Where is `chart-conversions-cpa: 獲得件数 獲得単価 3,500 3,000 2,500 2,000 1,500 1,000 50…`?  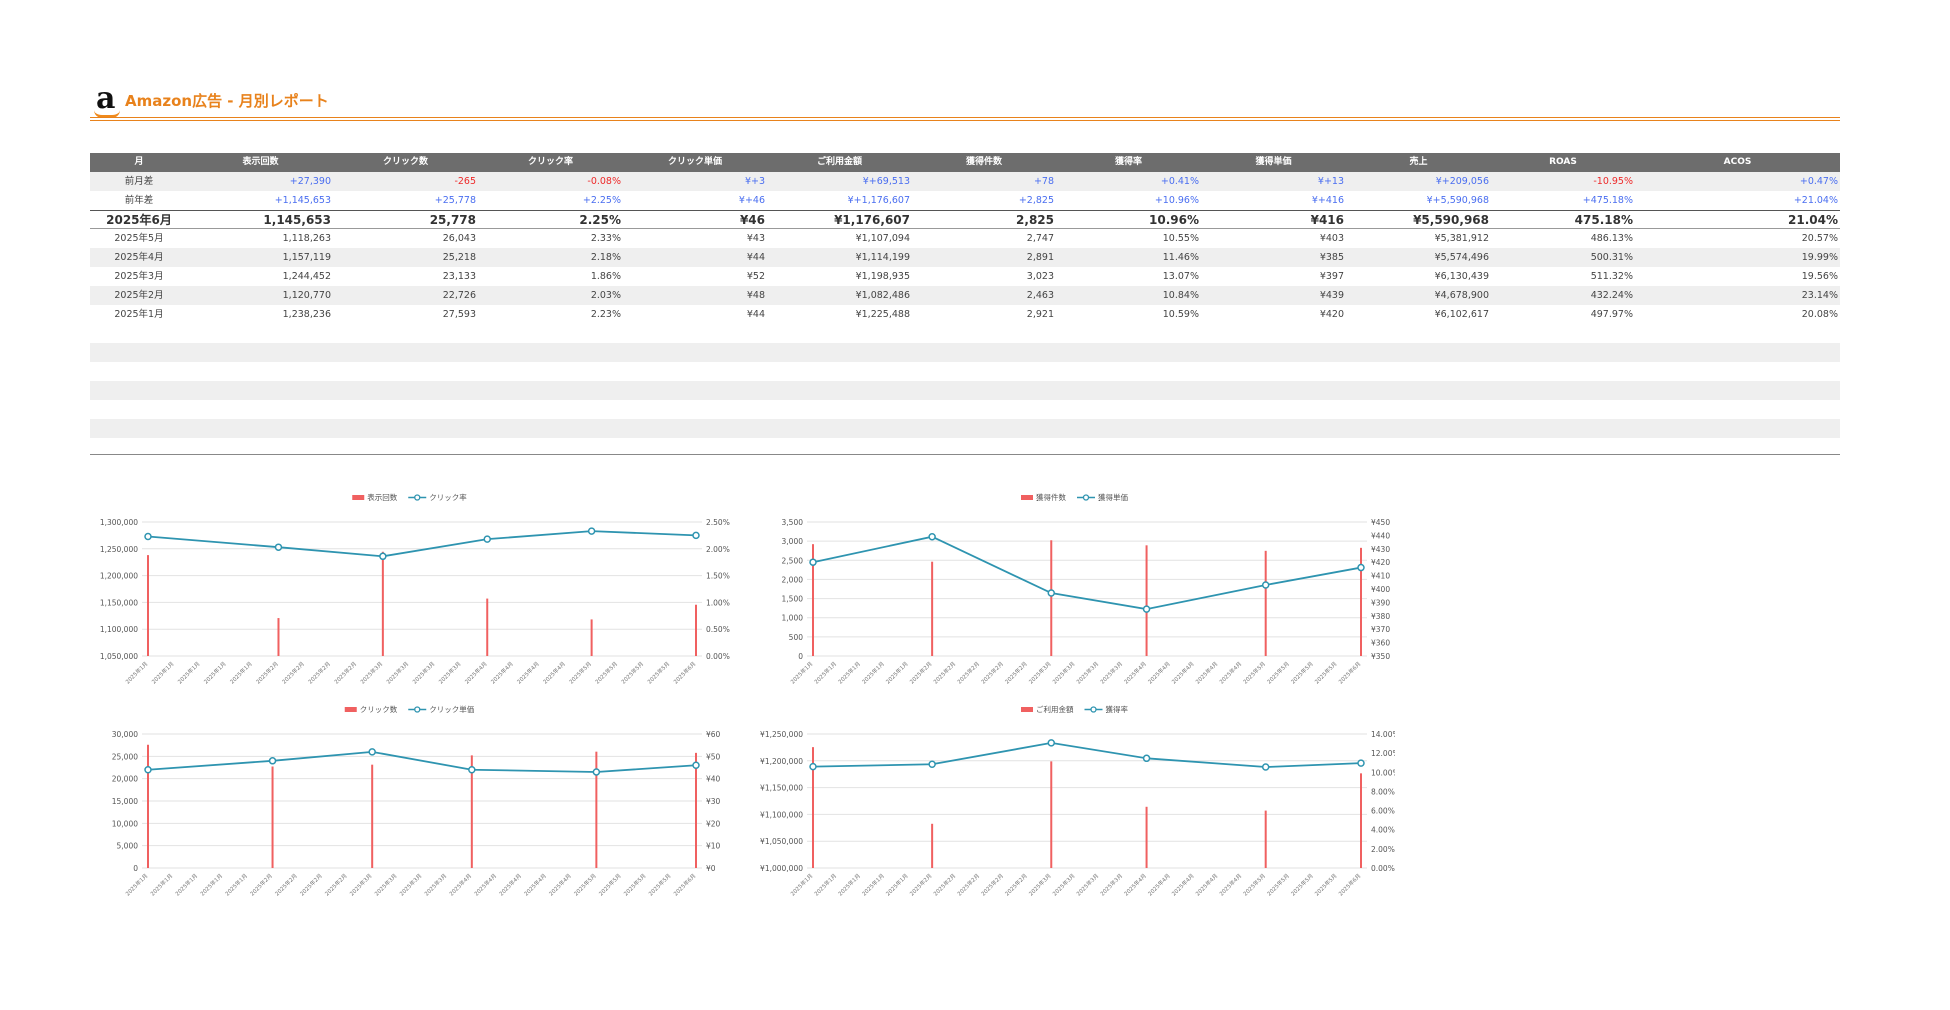 chart-conversions-cpa: 獲得件数 獲得単価 3,500 3,000 2,500 2,000 1,500 1,000 50… is located at coordinates (1075, 586).